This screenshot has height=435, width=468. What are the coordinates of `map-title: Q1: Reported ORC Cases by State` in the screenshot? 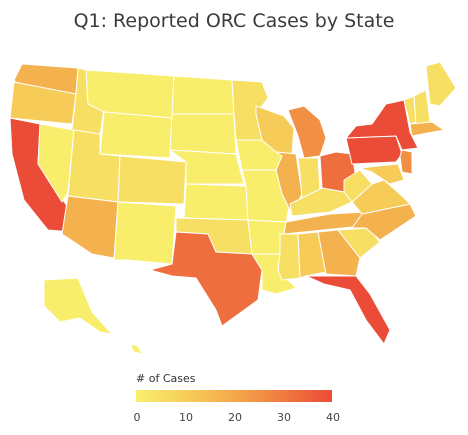 It's located at (234, 21).